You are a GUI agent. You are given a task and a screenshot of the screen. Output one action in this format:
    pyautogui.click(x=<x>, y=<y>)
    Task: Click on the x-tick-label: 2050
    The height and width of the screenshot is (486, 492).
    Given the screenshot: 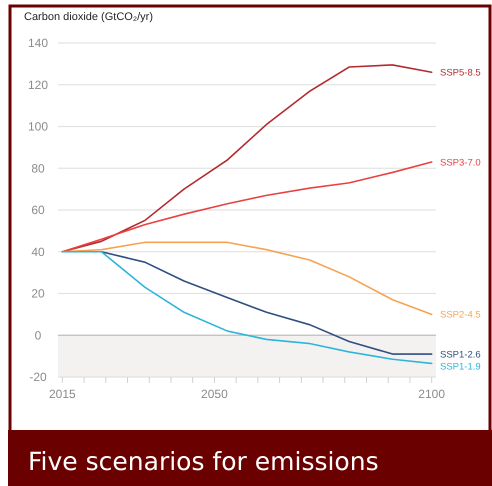 What is the action you would take?
    pyautogui.click(x=214, y=394)
    